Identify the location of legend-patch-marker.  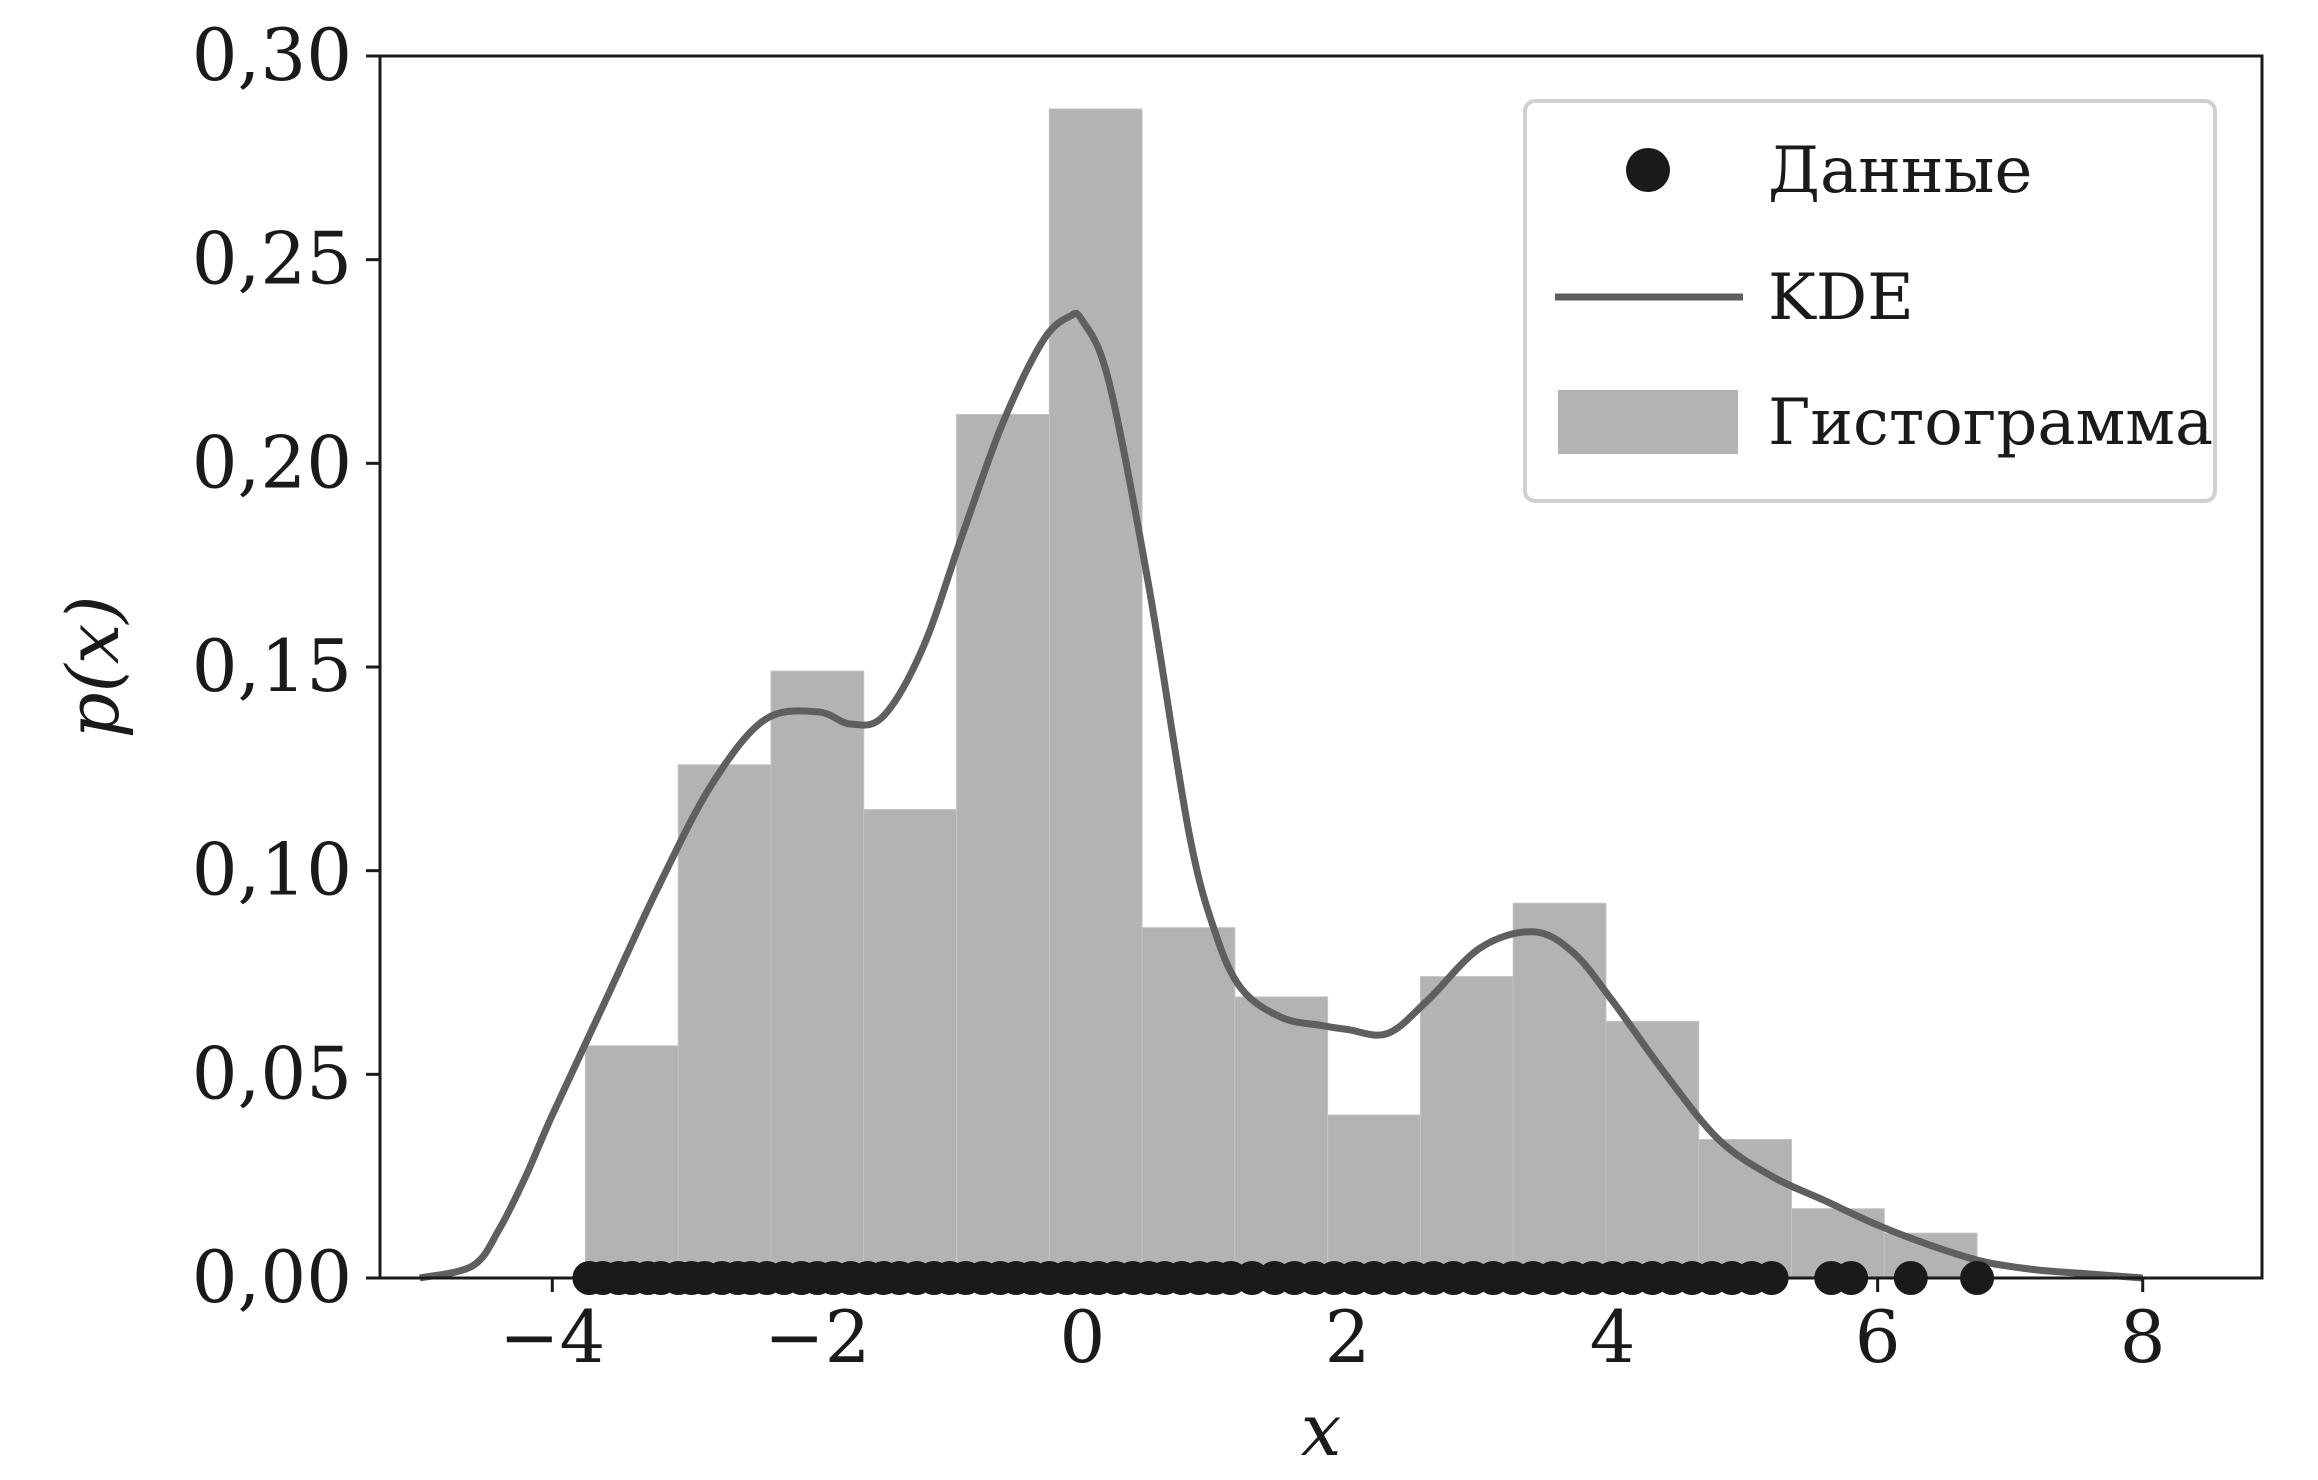
(1648, 422).